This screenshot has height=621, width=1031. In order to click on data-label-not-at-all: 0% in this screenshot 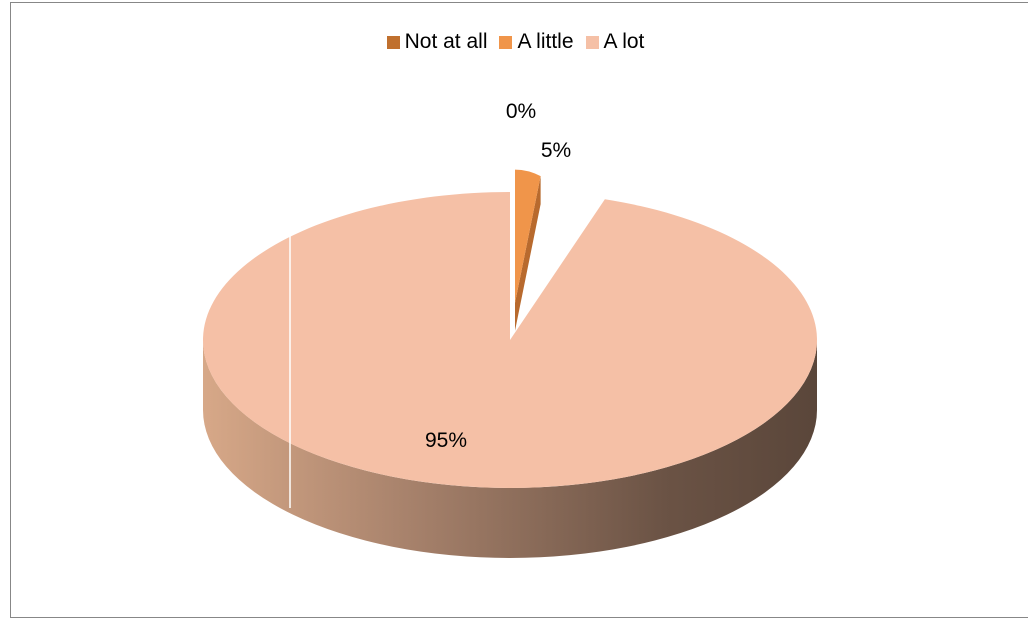, I will do `click(521, 111)`.